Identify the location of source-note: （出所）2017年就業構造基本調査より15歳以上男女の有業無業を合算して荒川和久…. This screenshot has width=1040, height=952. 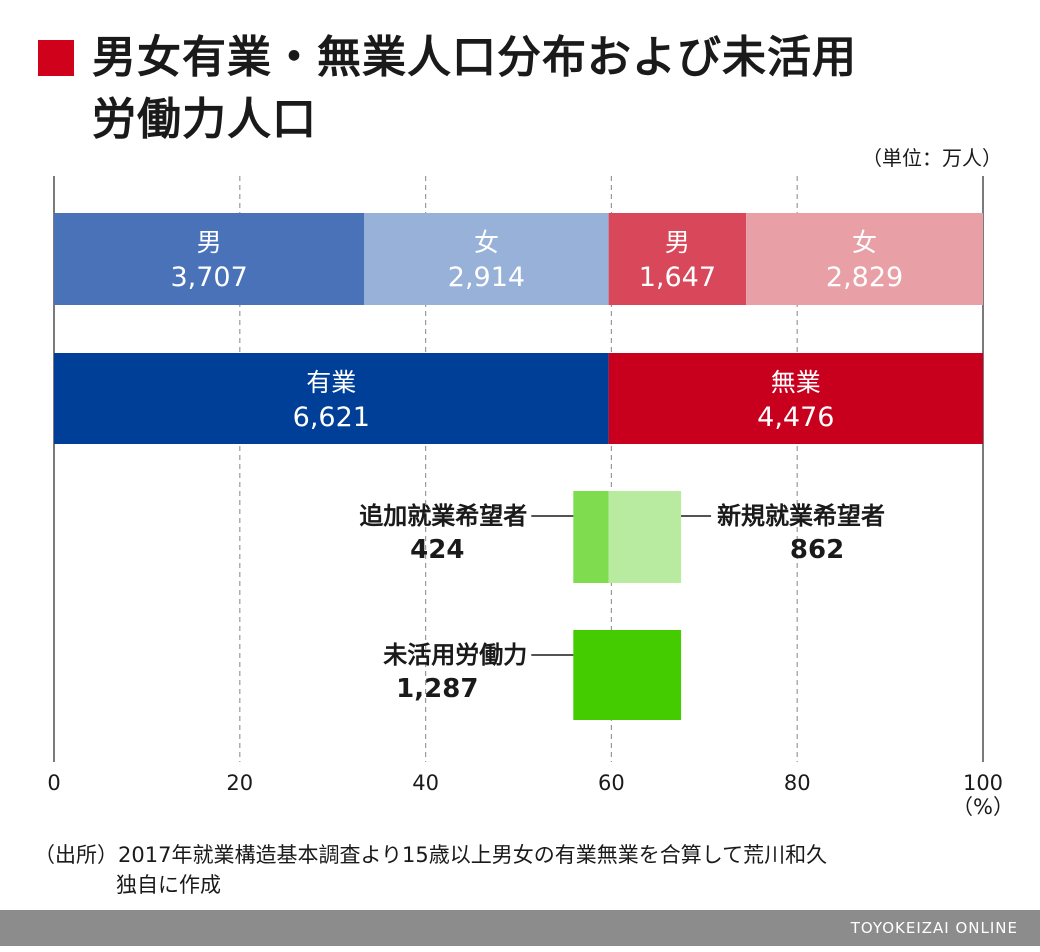
(430, 870).